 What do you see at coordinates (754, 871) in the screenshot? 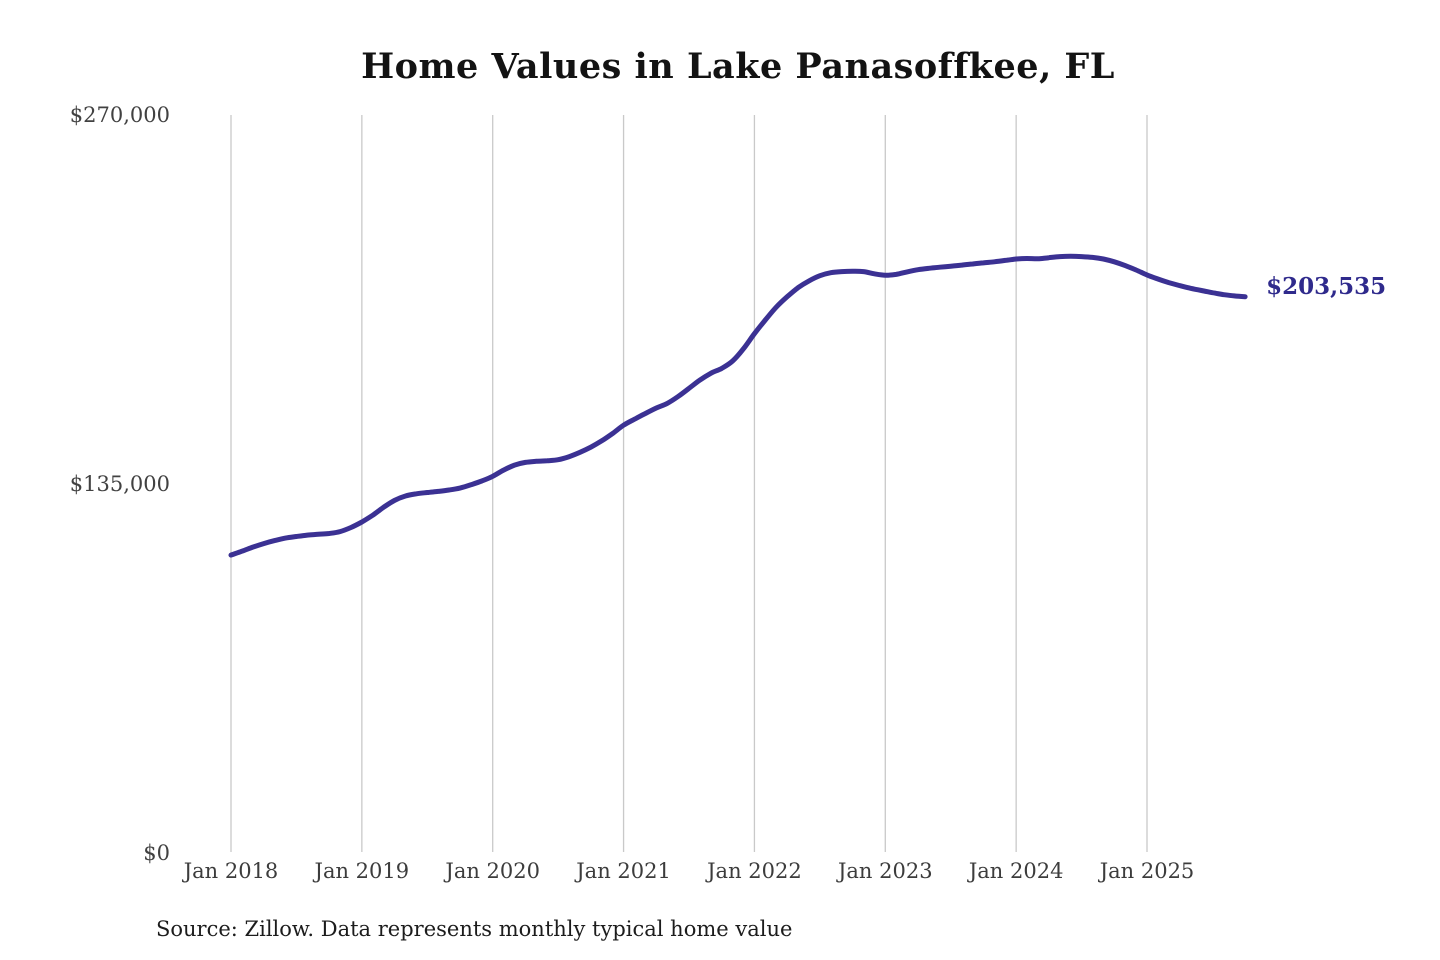
I see `x-axis-tick-label: Jan 2022` at bounding box center [754, 871].